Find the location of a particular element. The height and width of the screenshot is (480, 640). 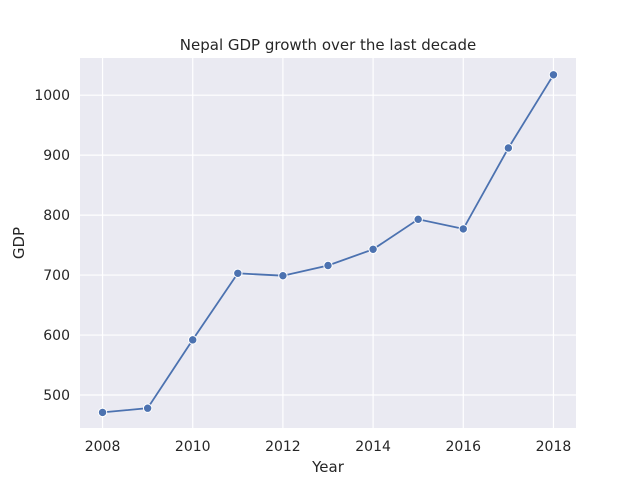

x-tick-label: 2016 is located at coordinates (463, 447).